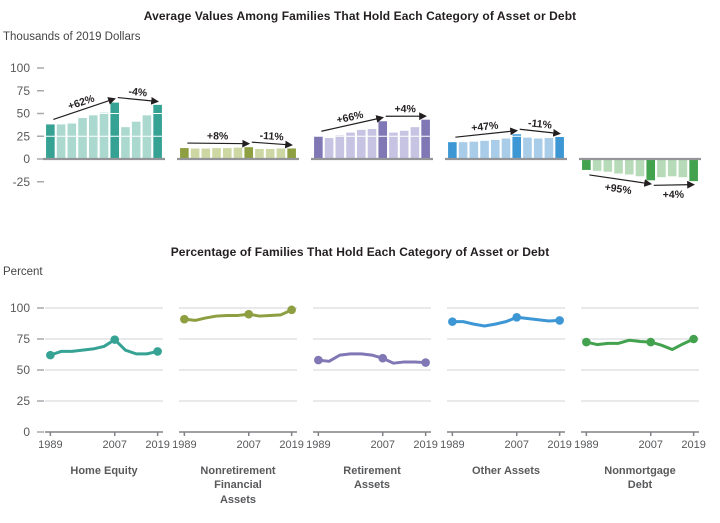  I want to click on pct-chart-other-assets: 1989 2007 2019, so click(506, 379).